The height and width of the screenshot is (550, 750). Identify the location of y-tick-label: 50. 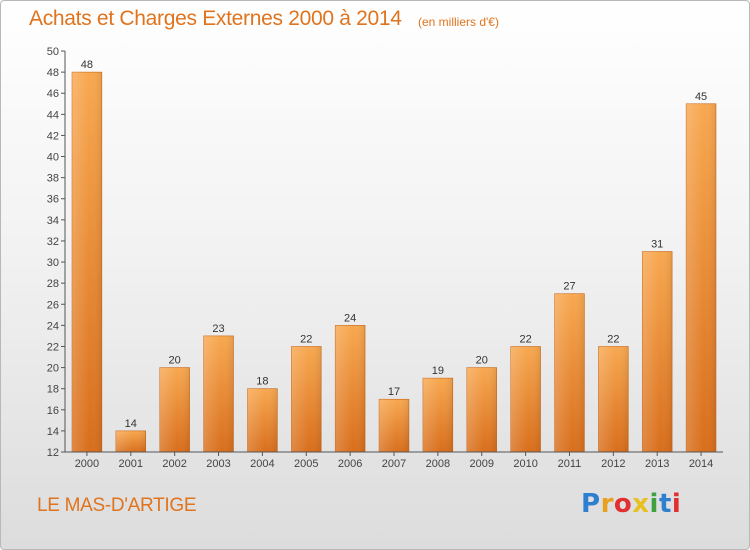
(53, 52).